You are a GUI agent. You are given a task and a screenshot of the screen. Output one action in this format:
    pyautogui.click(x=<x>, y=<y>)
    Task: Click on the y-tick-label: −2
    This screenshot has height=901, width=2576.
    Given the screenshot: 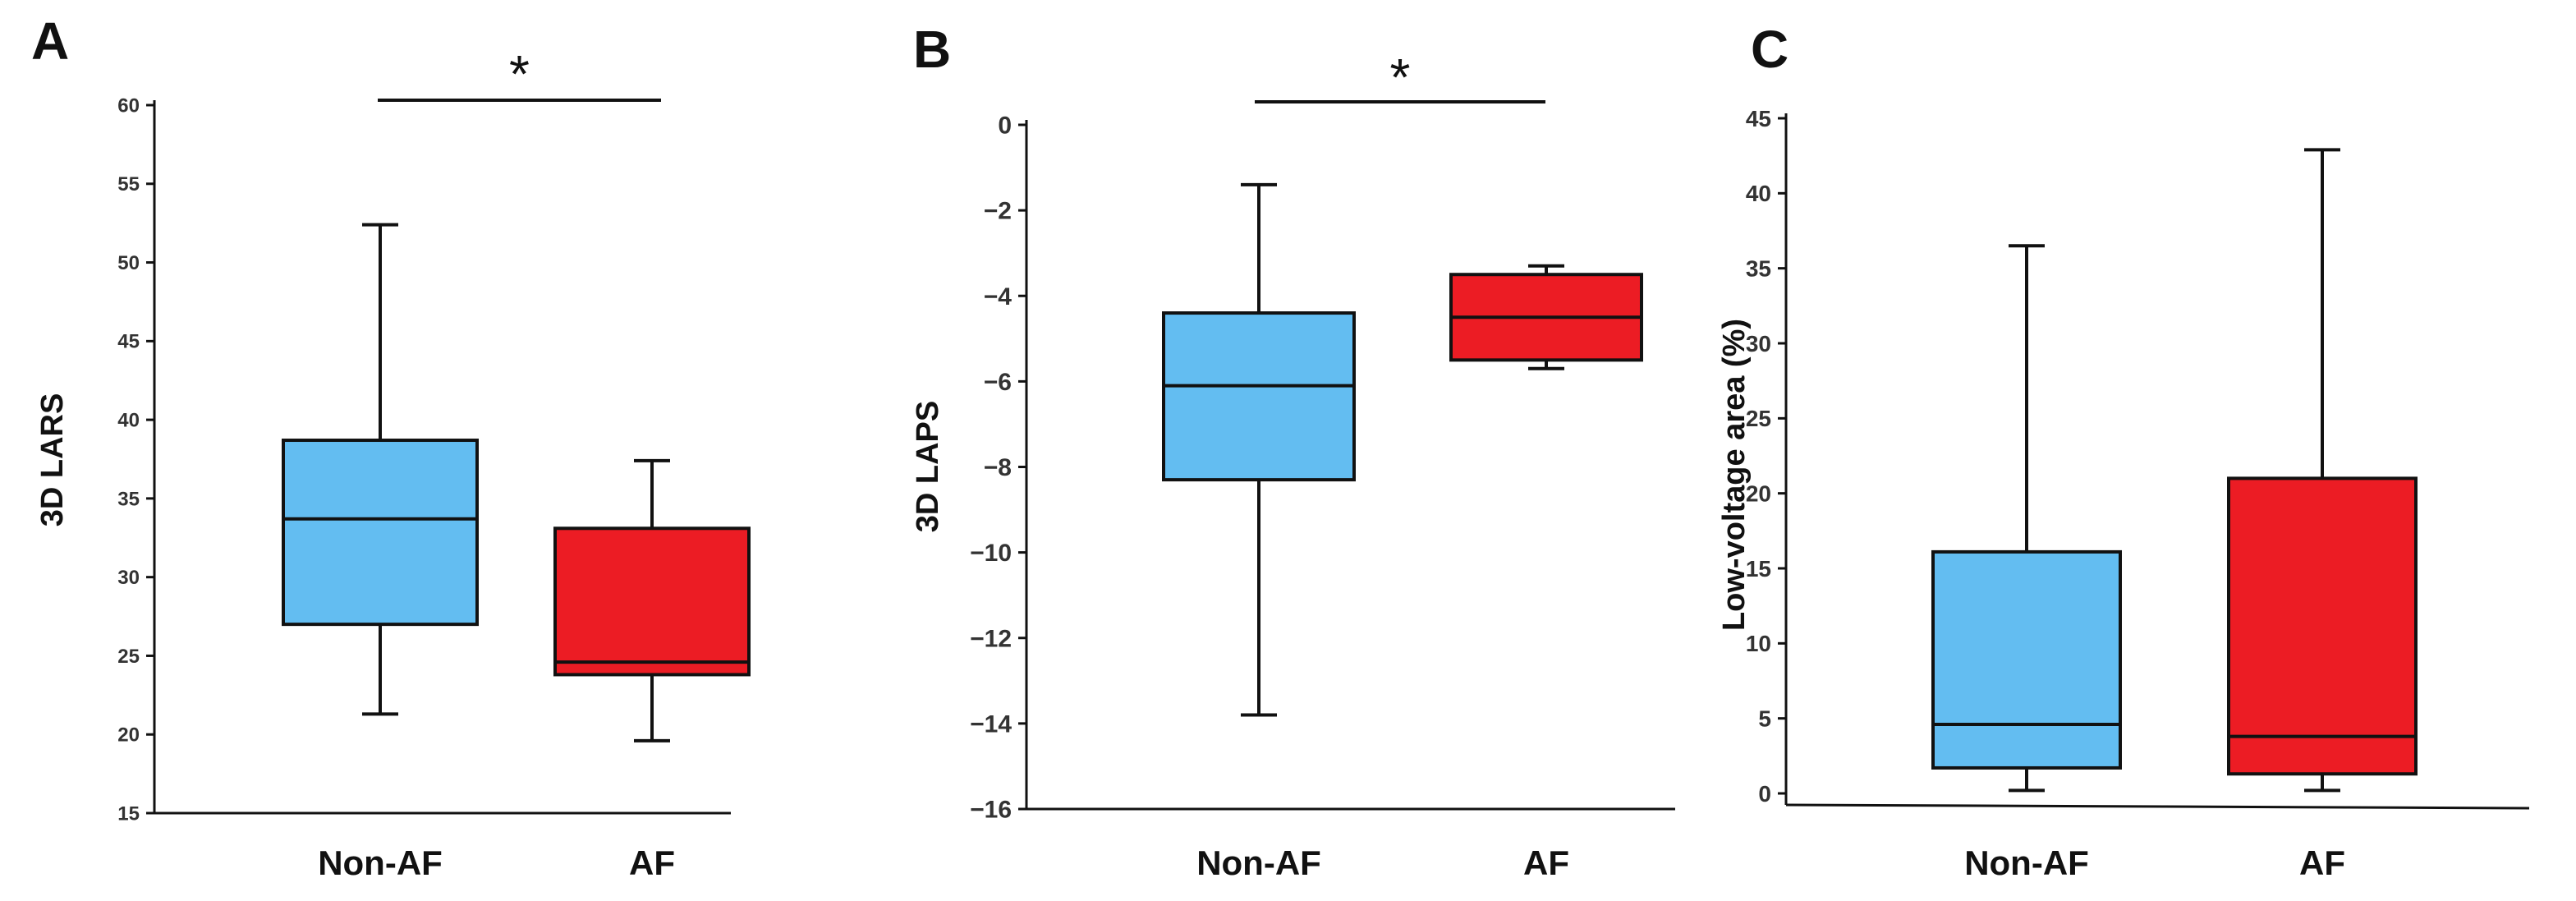 What is the action you would take?
    pyautogui.click(x=998, y=211)
    